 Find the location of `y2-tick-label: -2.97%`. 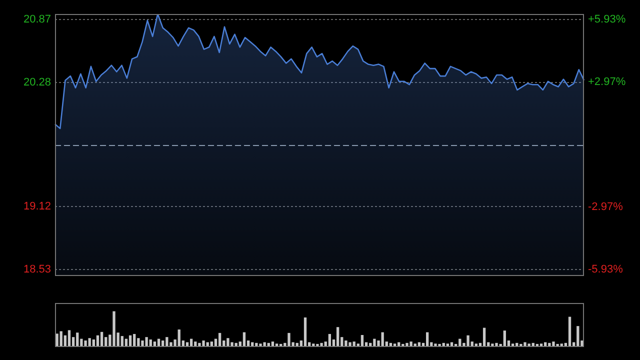

y2-tick-label: -2.97% is located at coordinates (606, 207).